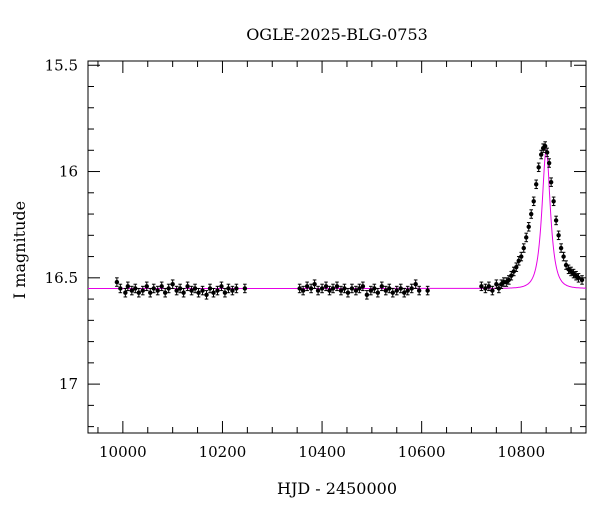 The height and width of the screenshot is (512, 600). What do you see at coordinates (322, 452) in the screenshot?
I see `x-tick-label: 10400` at bounding box center [322, 452].